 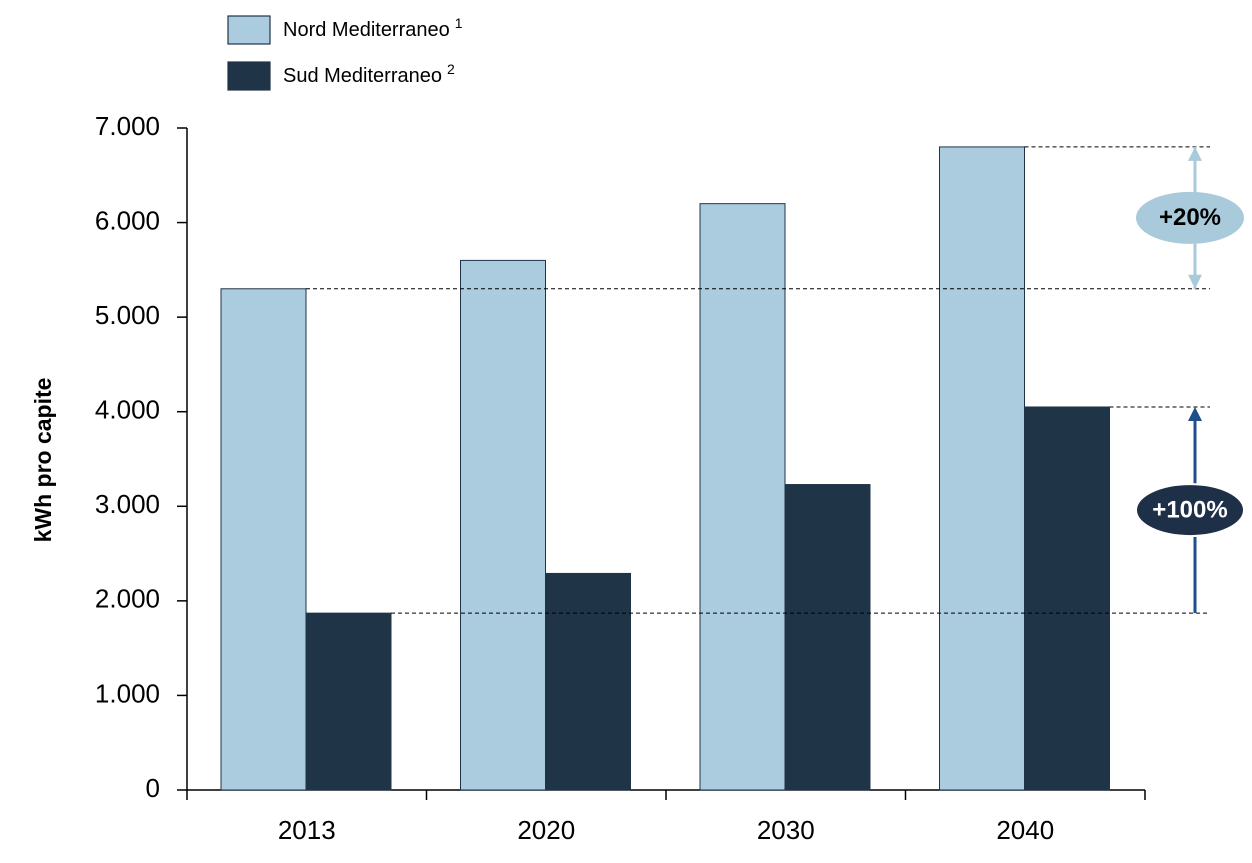 What do you see at coordinates (127, 693) in the screenshot?
I see `y-tick-label: 1.000` at bounding box center [127, 693].